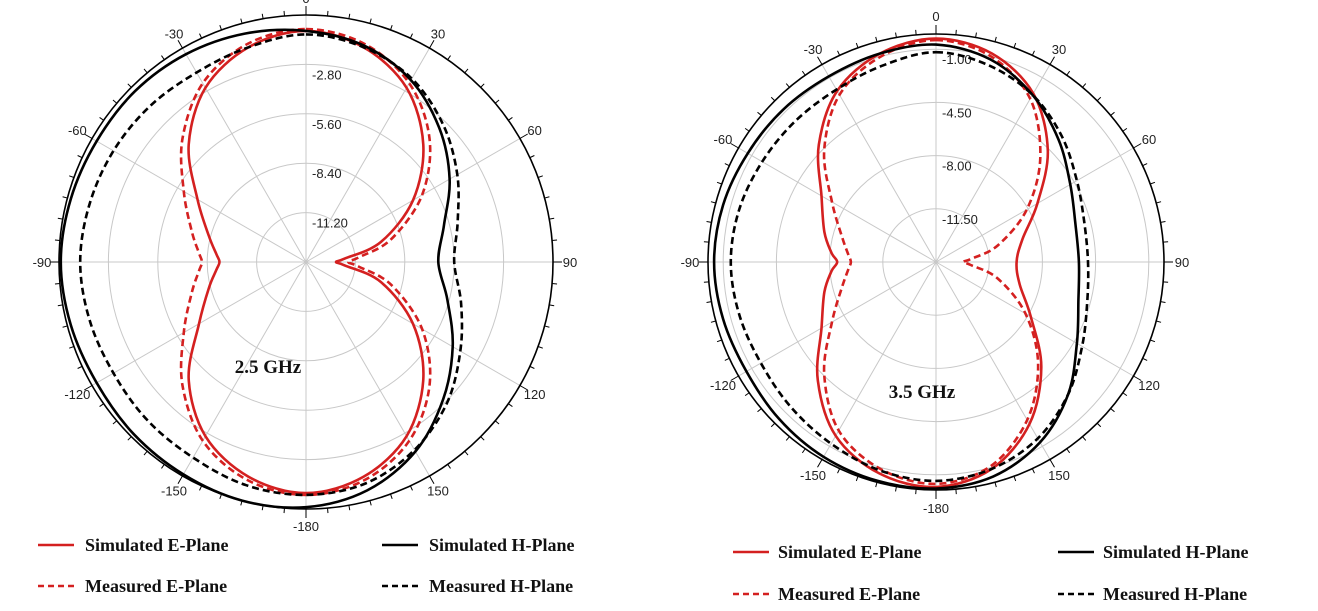  What do you see at coordinates (330, 223) in the screenshot?
I see `radial-tick-label: -11.20` at bounding box center [330, 223].